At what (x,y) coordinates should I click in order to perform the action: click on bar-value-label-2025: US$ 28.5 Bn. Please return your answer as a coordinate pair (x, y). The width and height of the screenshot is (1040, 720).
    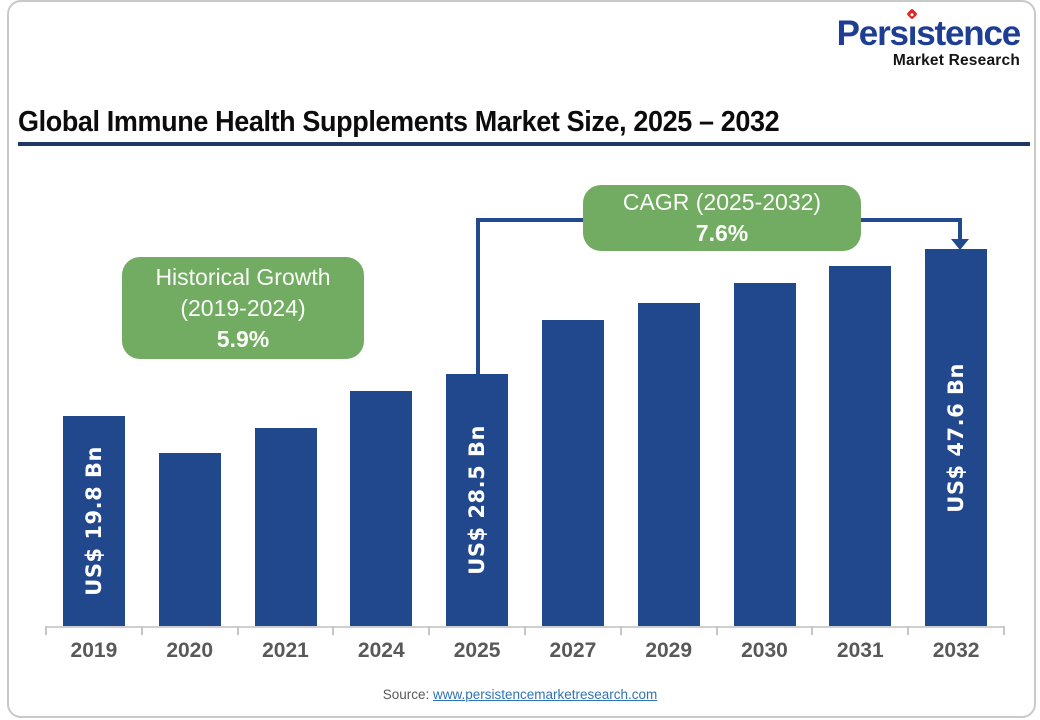
    Looking at the image, I should click on (477, 500).